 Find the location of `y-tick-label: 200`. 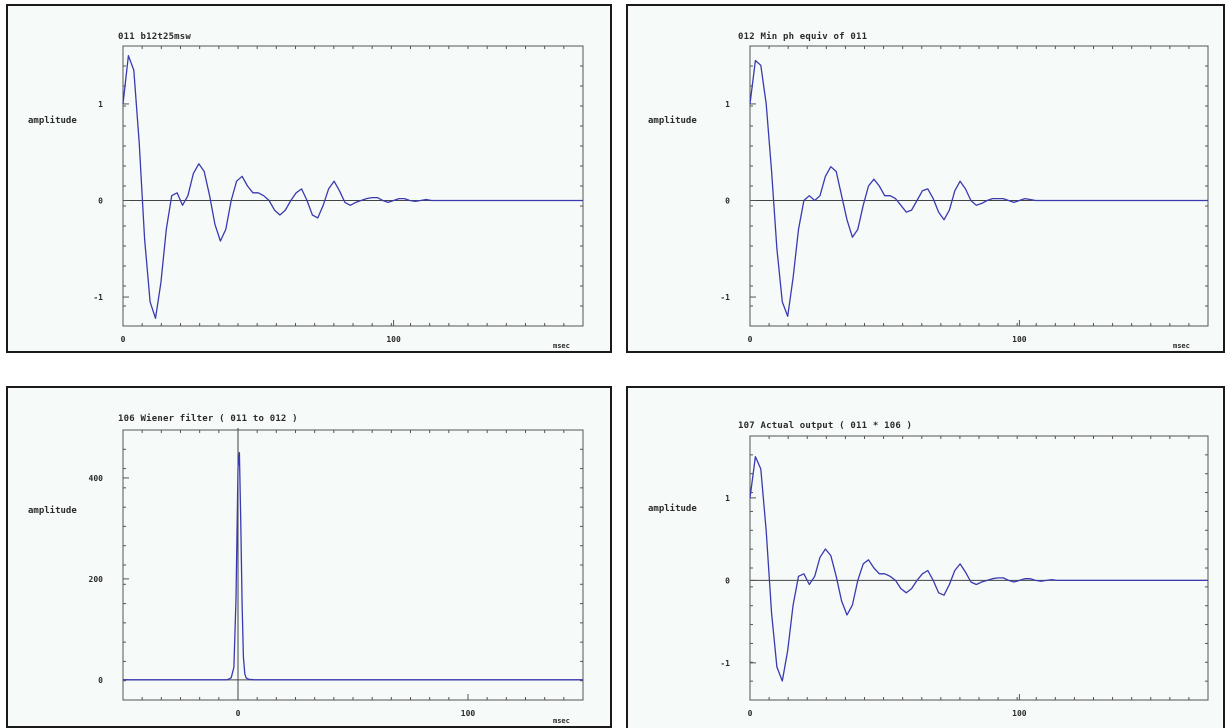

y-tick-label: 200 is located at coordinates (96, 579).